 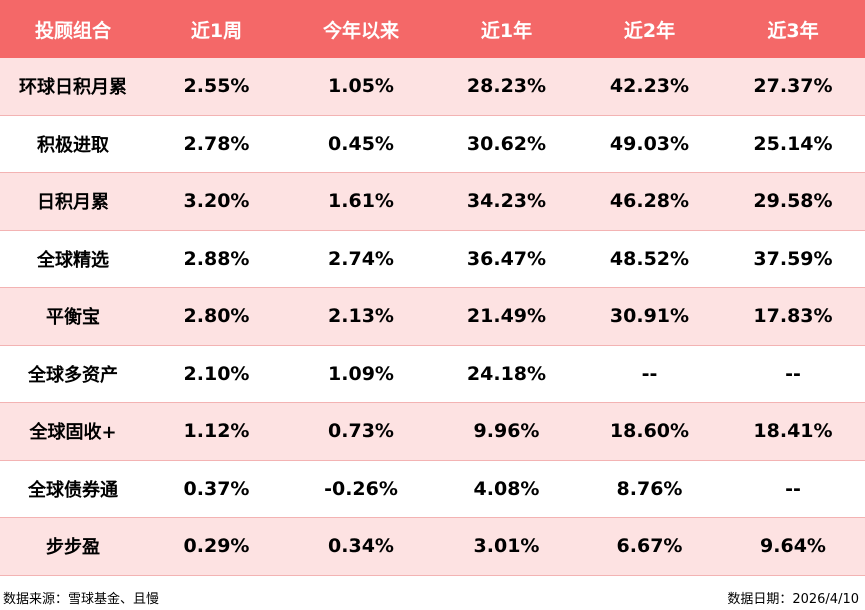 I want to click on table-cell: 37.59%, so click(x=793, y=259).